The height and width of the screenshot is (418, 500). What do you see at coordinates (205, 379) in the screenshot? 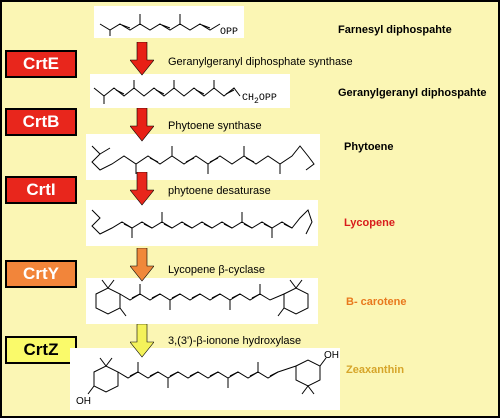
I see `zeaxanthin-structure: OH OH` at bounding box center [205, 379].